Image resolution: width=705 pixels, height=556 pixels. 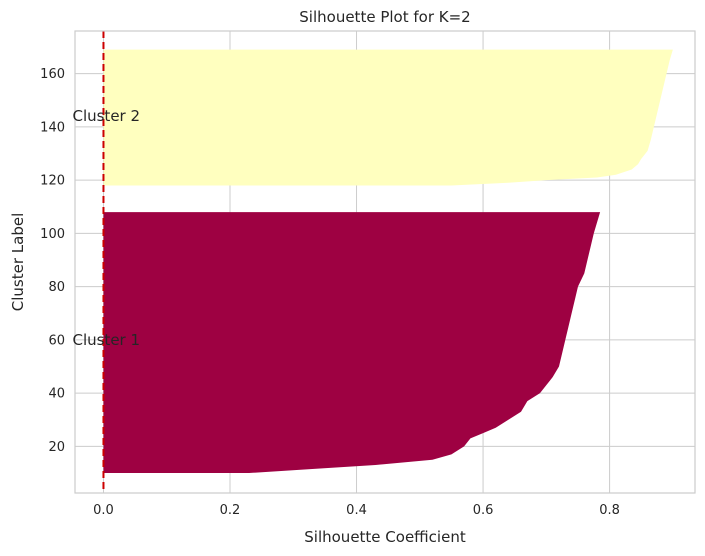 What do you see at coordinates (106, 228) in the screenshot?
I see `cluster-labels: Cluster 1 Cluster 2` at bounding box center [106, 228].